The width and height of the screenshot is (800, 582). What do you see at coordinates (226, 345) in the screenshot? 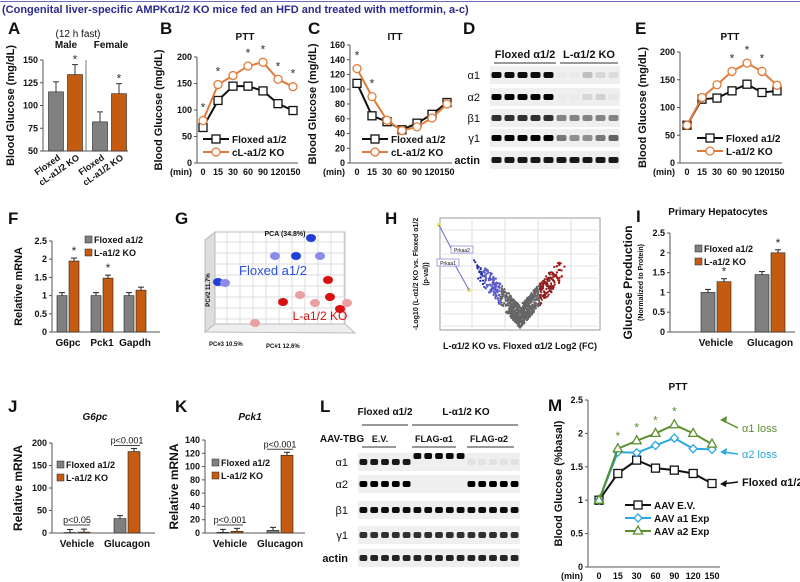
I see `pca-axis-label-pc3: PC#3 10.5%` at bounding box center [226, 345].